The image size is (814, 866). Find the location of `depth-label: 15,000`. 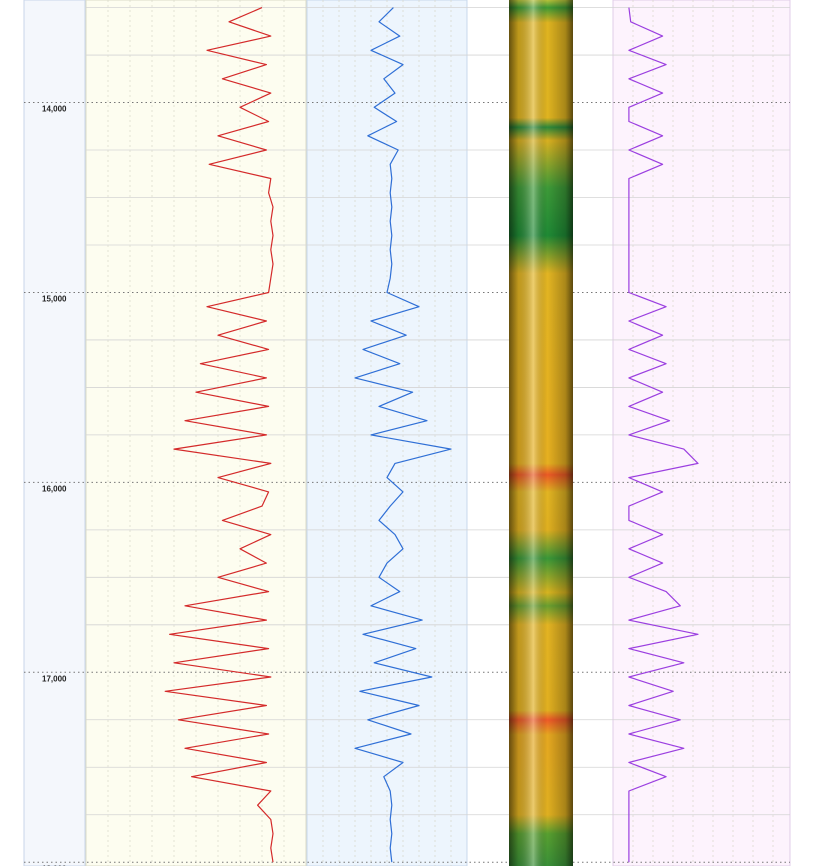

depth-label: 15,000 is located at coordinates (54, 299).